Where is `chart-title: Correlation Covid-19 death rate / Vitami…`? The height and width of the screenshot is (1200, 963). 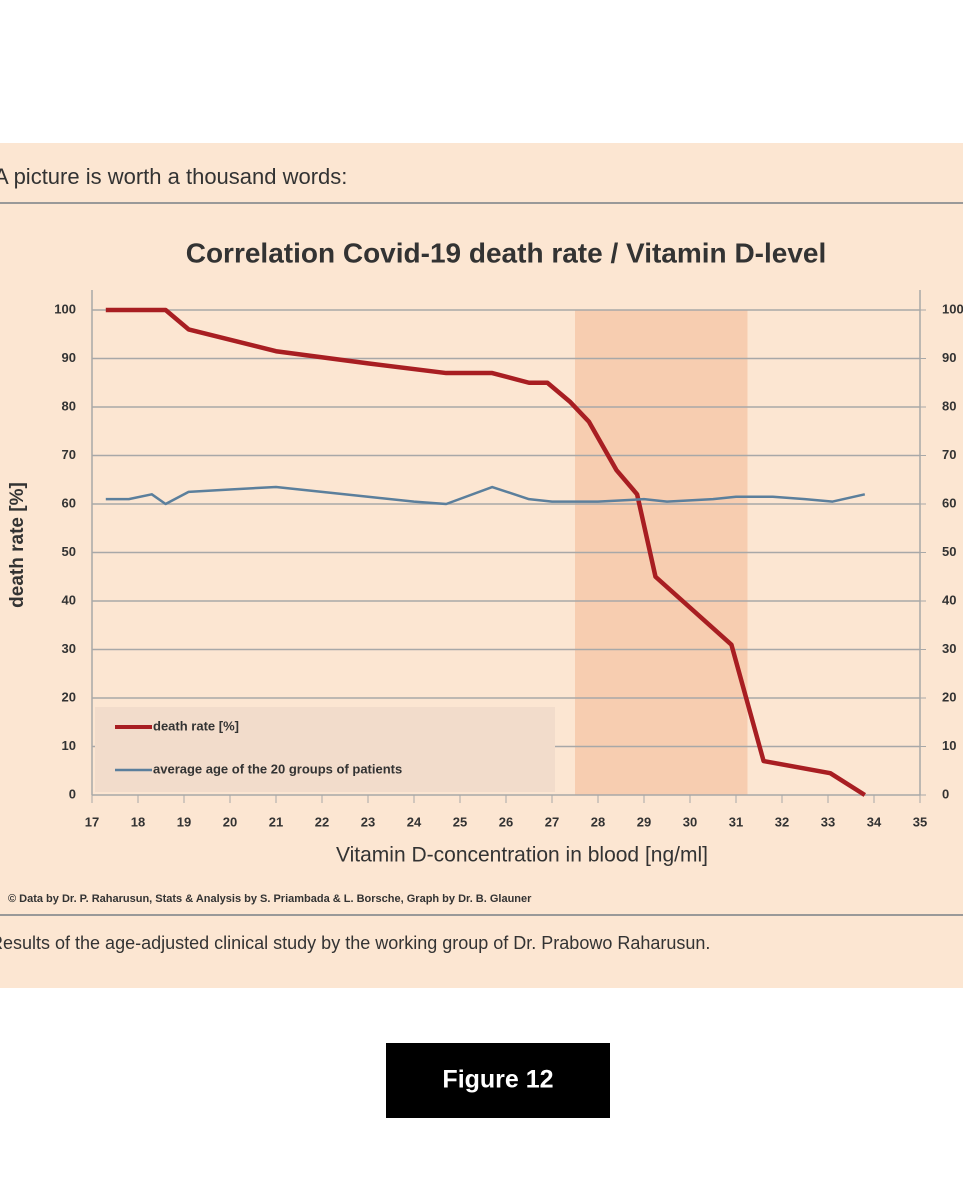
chart-title: Correlation Covid-19 death rate / Vitami… is located at coordinates (506, 252).